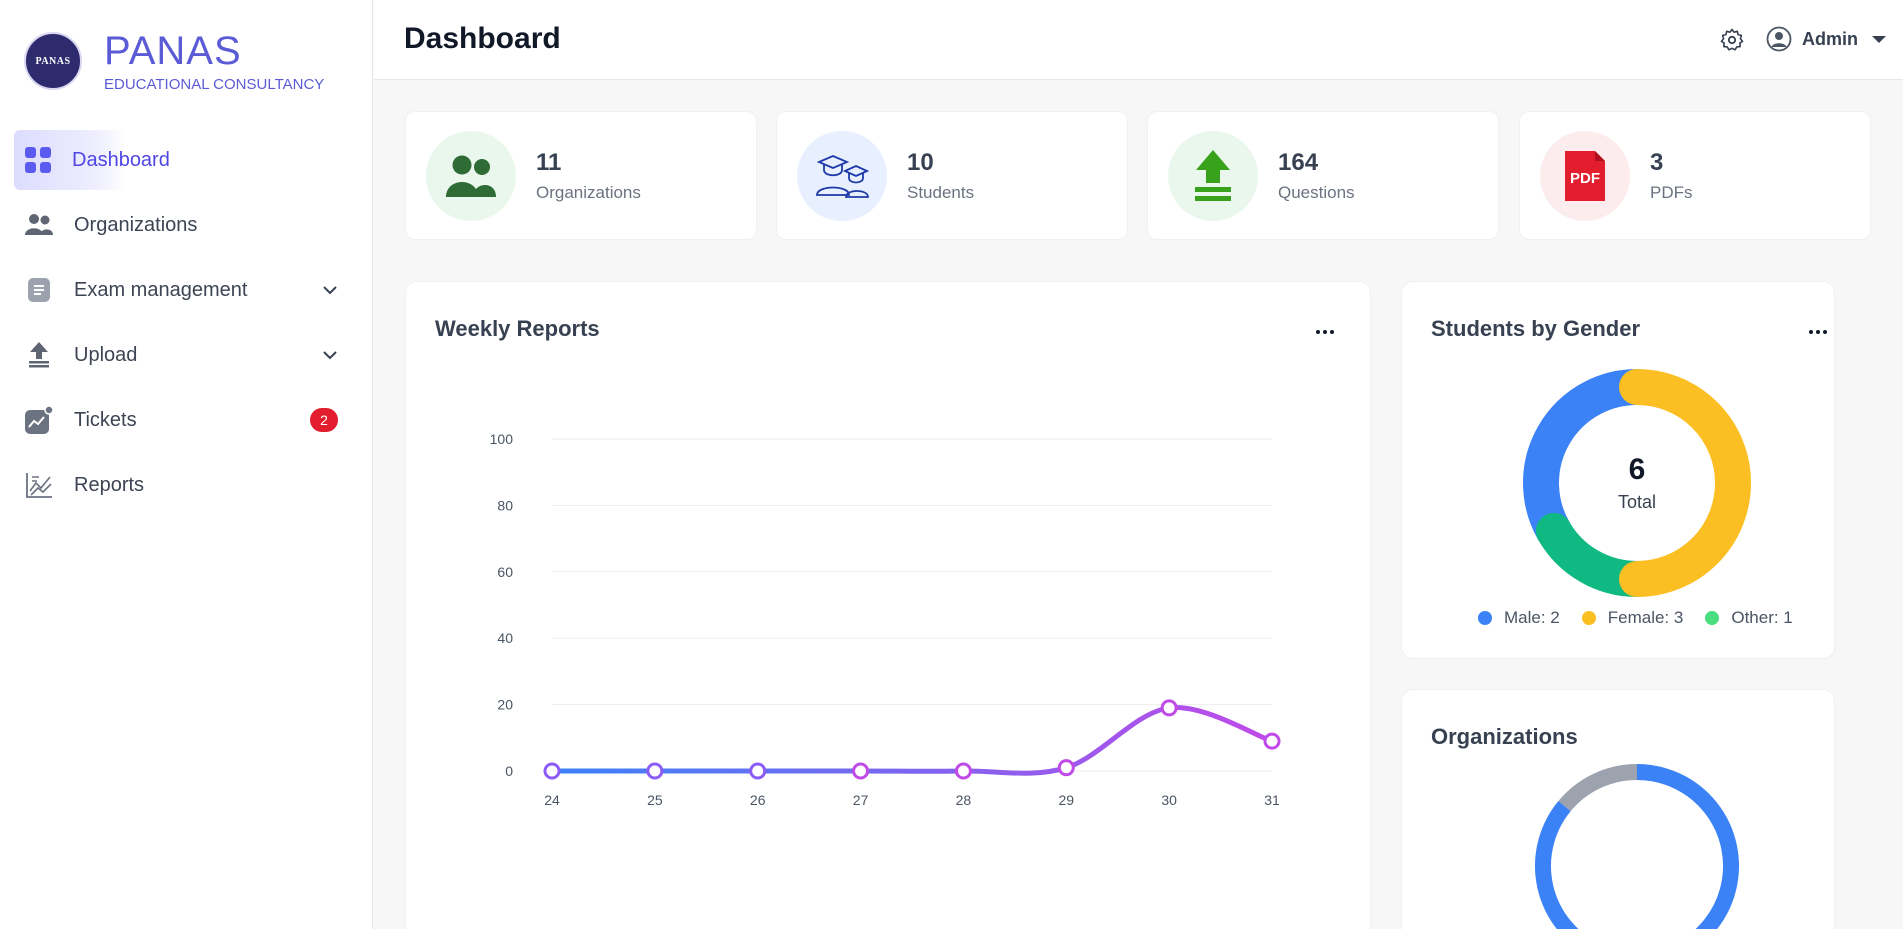 Image resolution: width=1903 pixels, height=929 pixels. Describe the element at coordinates (1732, 40) in the screenshot. I see `gear-icon` at that location.